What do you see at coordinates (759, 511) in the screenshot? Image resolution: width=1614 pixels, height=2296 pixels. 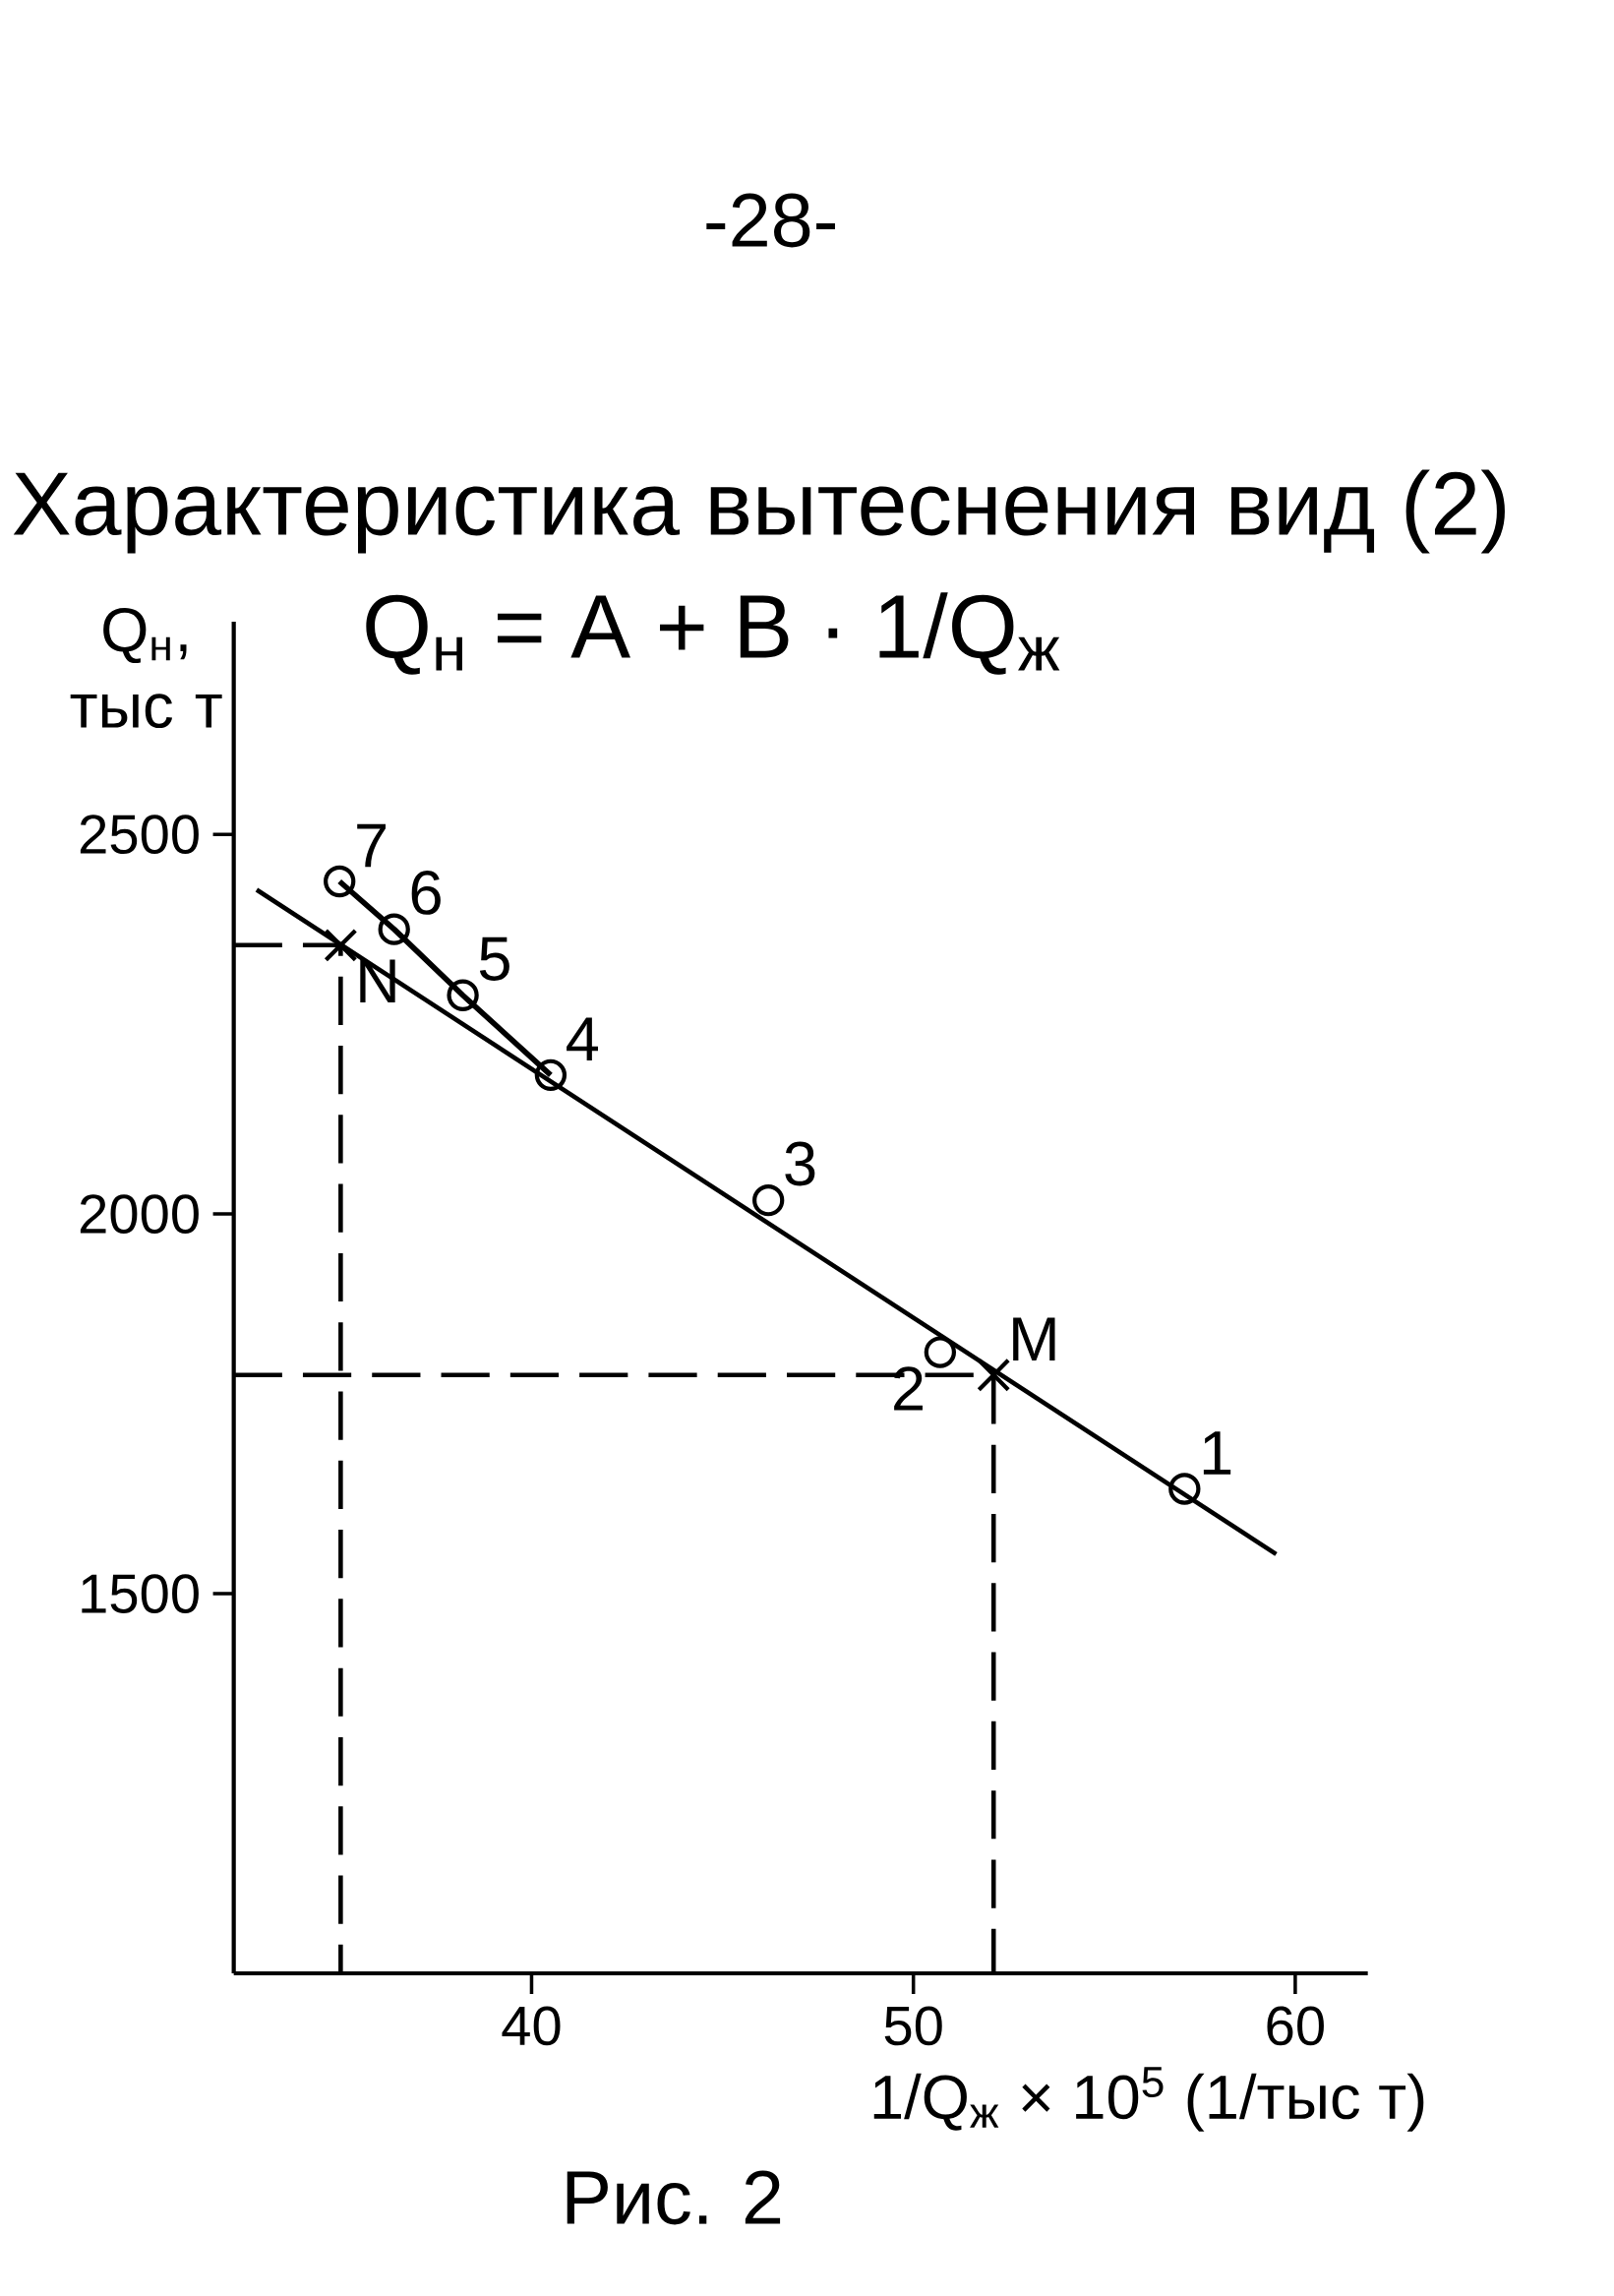 I see `chart-title: Характеристика вытеснения вид (2)` at bounding box center [759, 511].